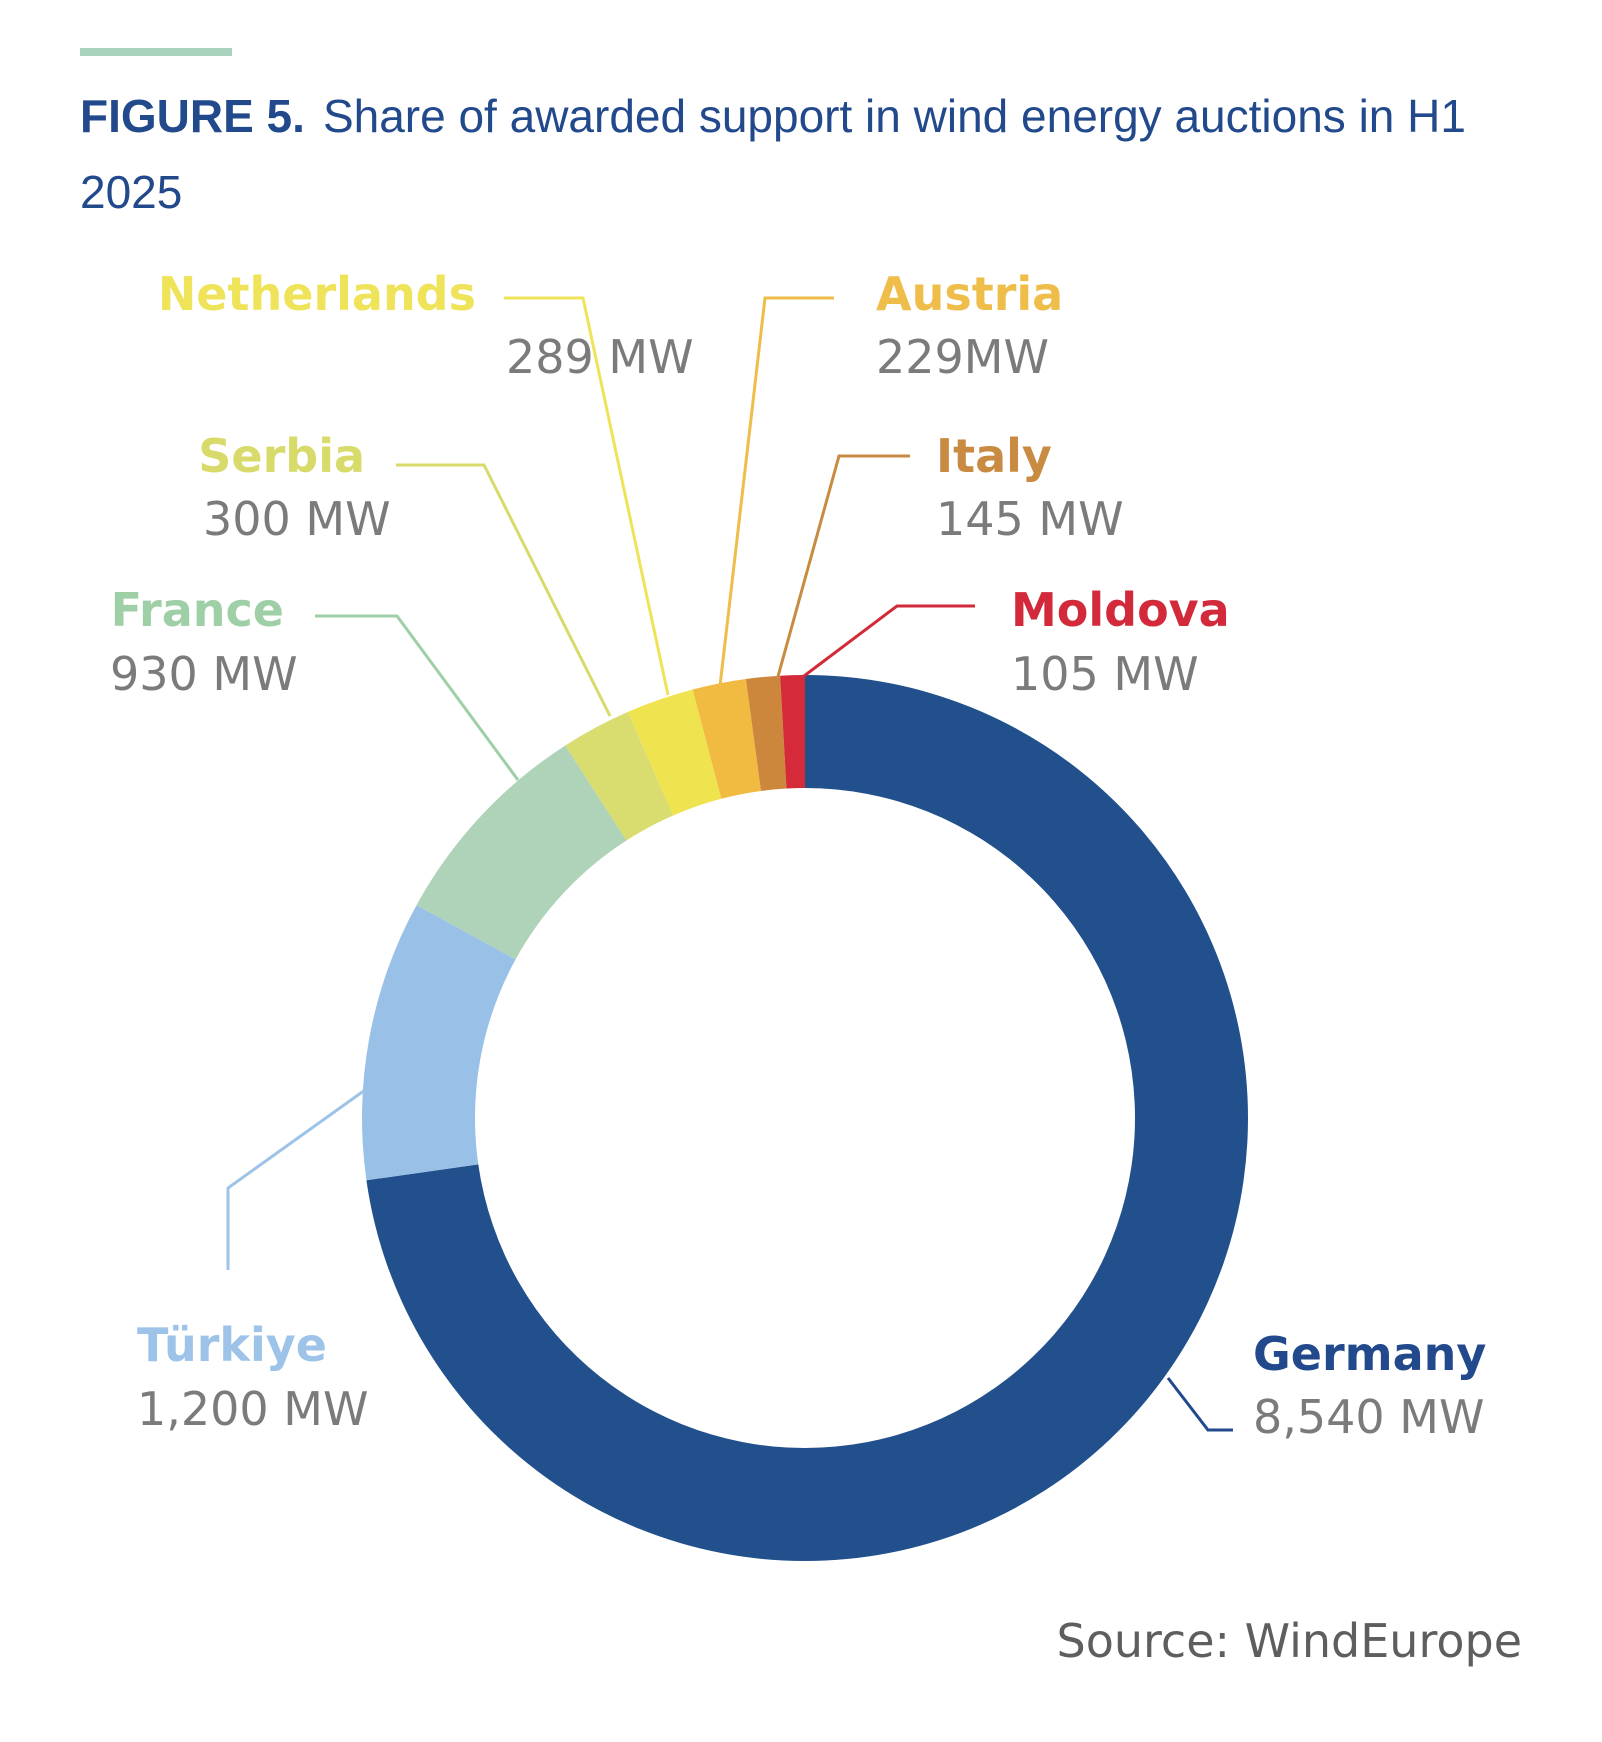 The height and width of the screenshot is (1742, 1602). Describe the element at coordinates (252, 1409) in the screenshot. I see `slice-value-turkiye: 1,200 MW` at that location.